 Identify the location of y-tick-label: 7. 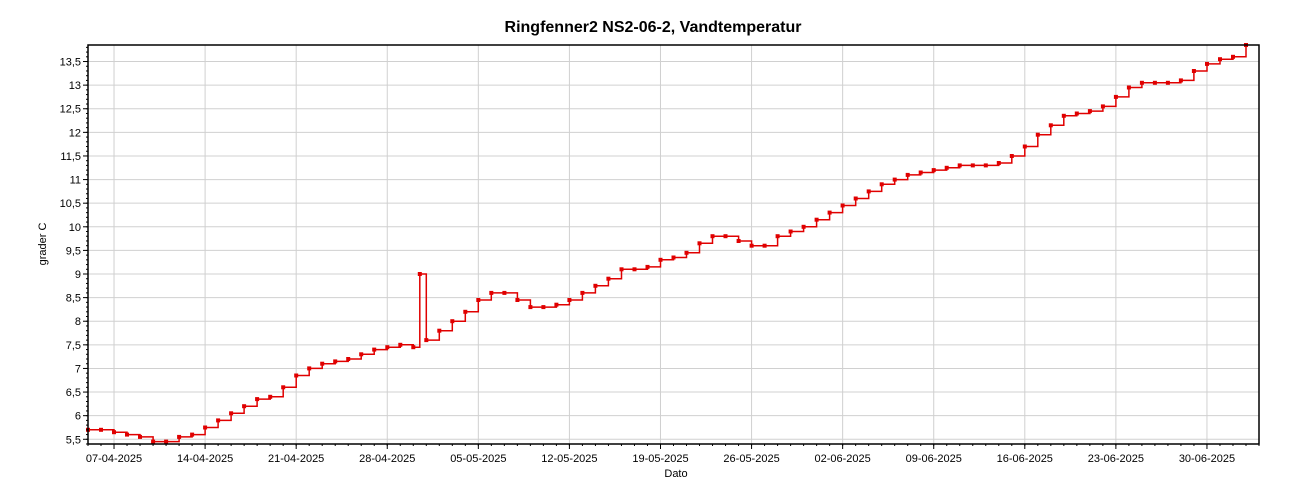
(78, 369).